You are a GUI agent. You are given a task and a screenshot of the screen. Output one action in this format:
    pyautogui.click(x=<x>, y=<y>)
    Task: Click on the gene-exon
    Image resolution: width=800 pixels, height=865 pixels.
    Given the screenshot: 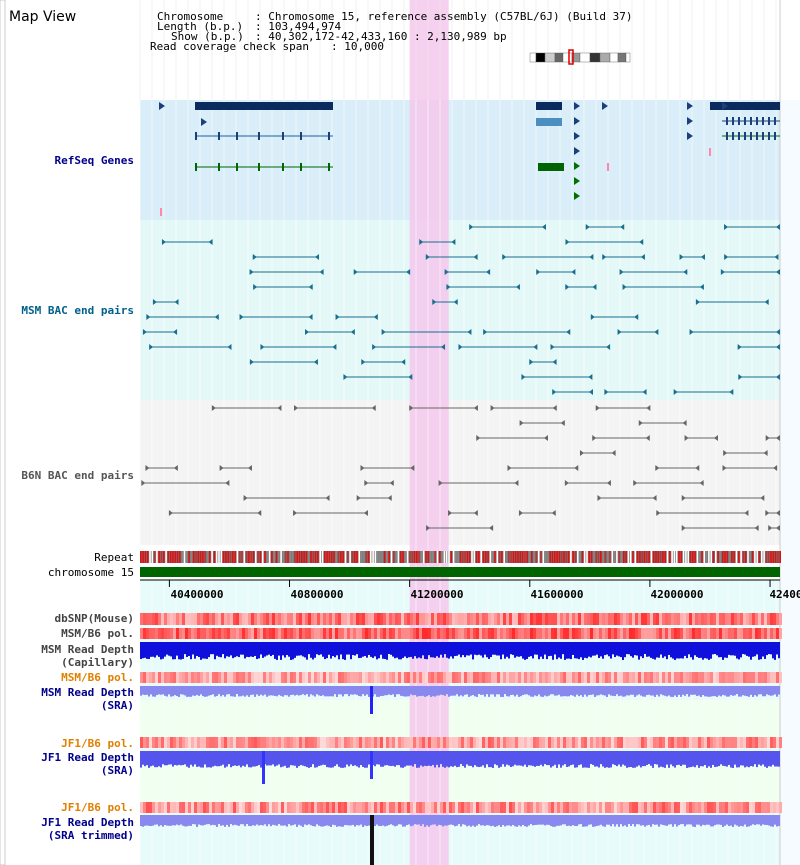 What is the action you would take?
    pyautogui.click(x=745, y=121)
    